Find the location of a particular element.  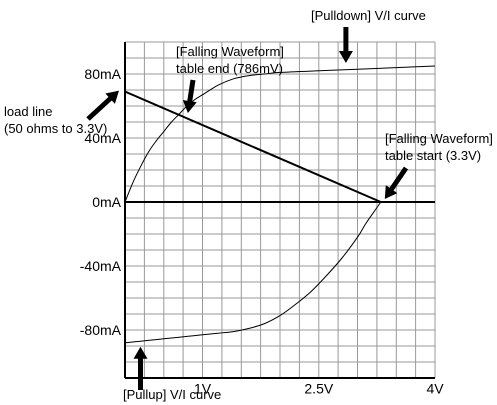

pullup-curve-label: [Pullup] V/I curve is located at coordinates (172, 394).